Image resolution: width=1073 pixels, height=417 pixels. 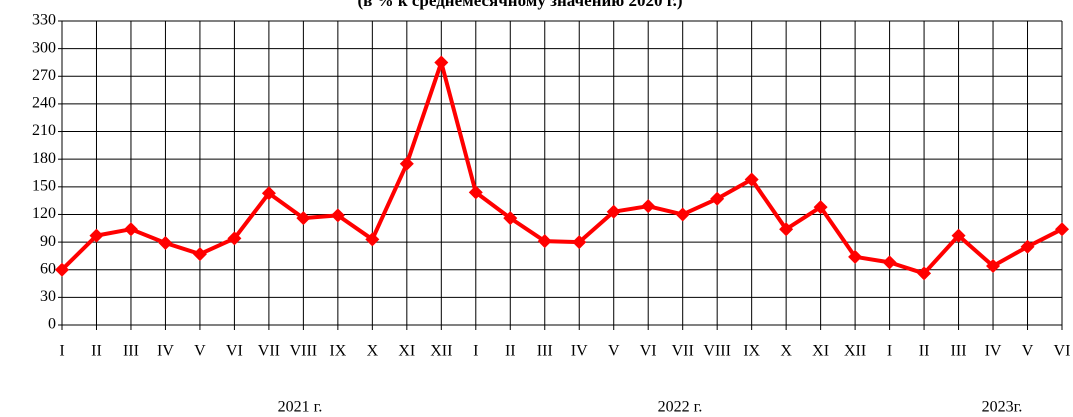 What do you see at coordinates (300, 407) in the screenshot?
I see `x-group-label: 2021 г.` at bounding box center [300, 407].